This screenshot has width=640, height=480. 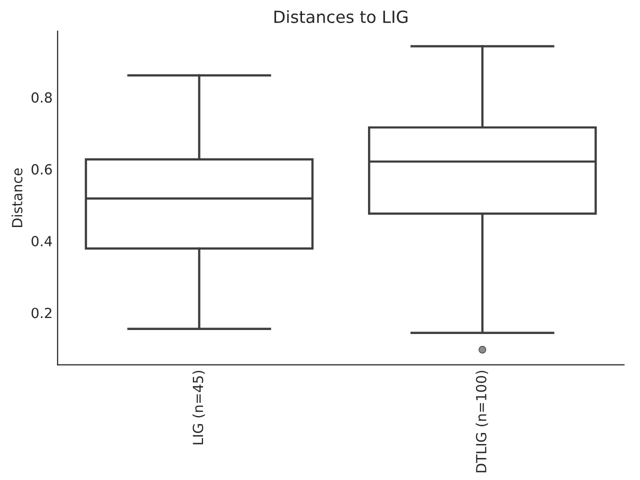 I want to click on y-tick-label: 0.8, so click(x=42, y=97).